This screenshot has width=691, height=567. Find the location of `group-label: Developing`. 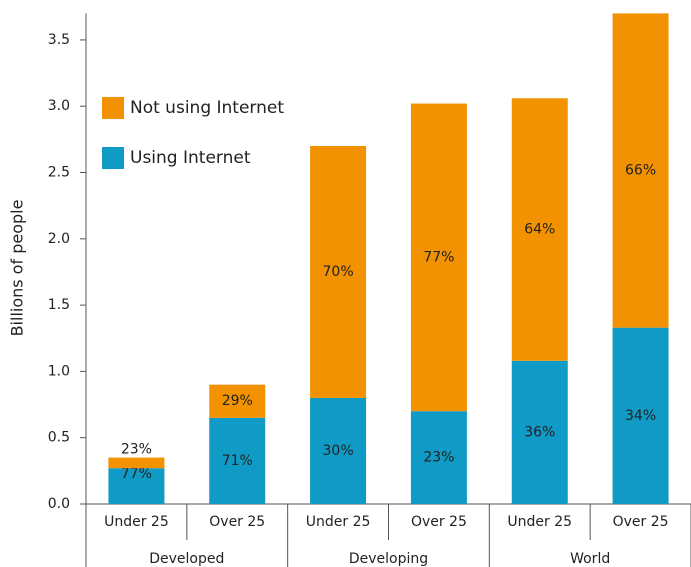

group-label: Developing is located at coordinates (388, 559).